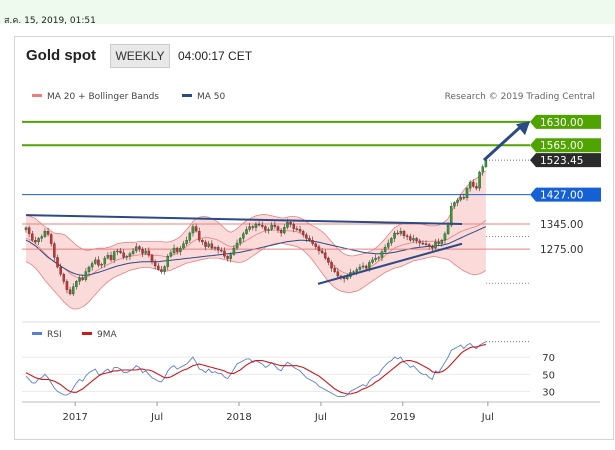 The image size is (615, 450). I want to click on rsi-tick-label: 30, so click(548, 392).